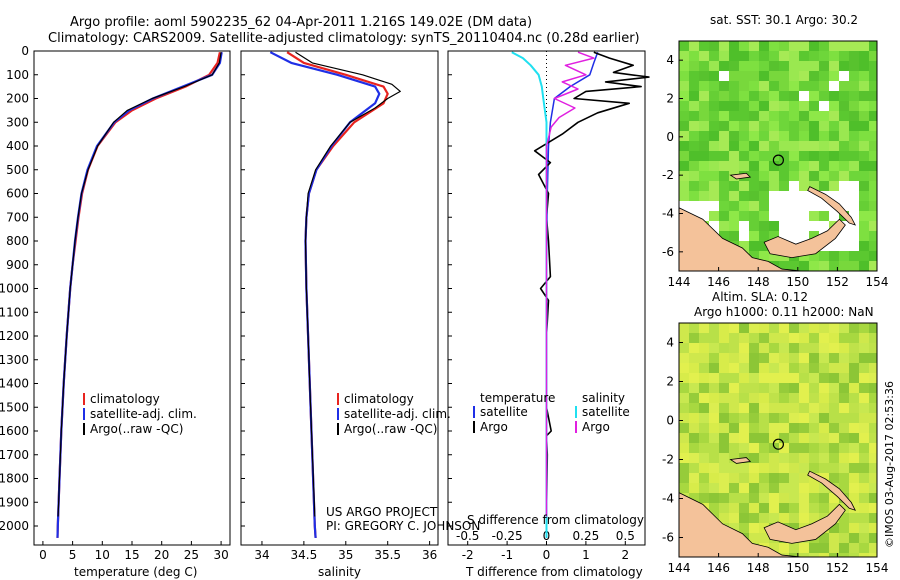 The width and height of the screenshot is (900, 580). Describe the element at coordinates (596, 427) in the screenshot. I see `legend-label-s-argo: Argo` at that location.